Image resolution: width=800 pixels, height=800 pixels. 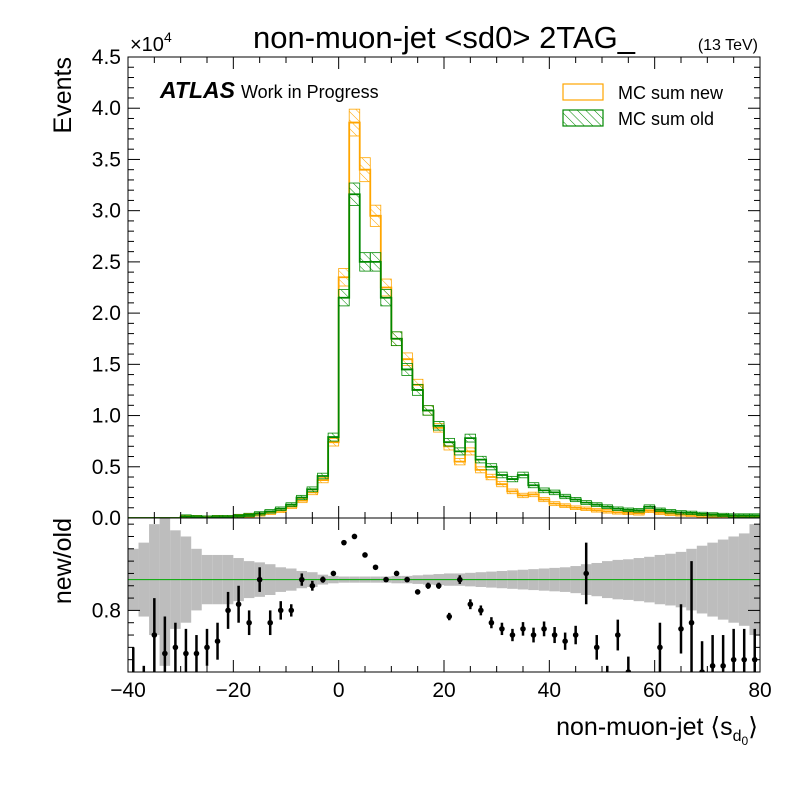 What do you see at coordinates (106, 262) in the screenshot?
I see `y-tick-label: 2.5` at bounding box center [106, 262].